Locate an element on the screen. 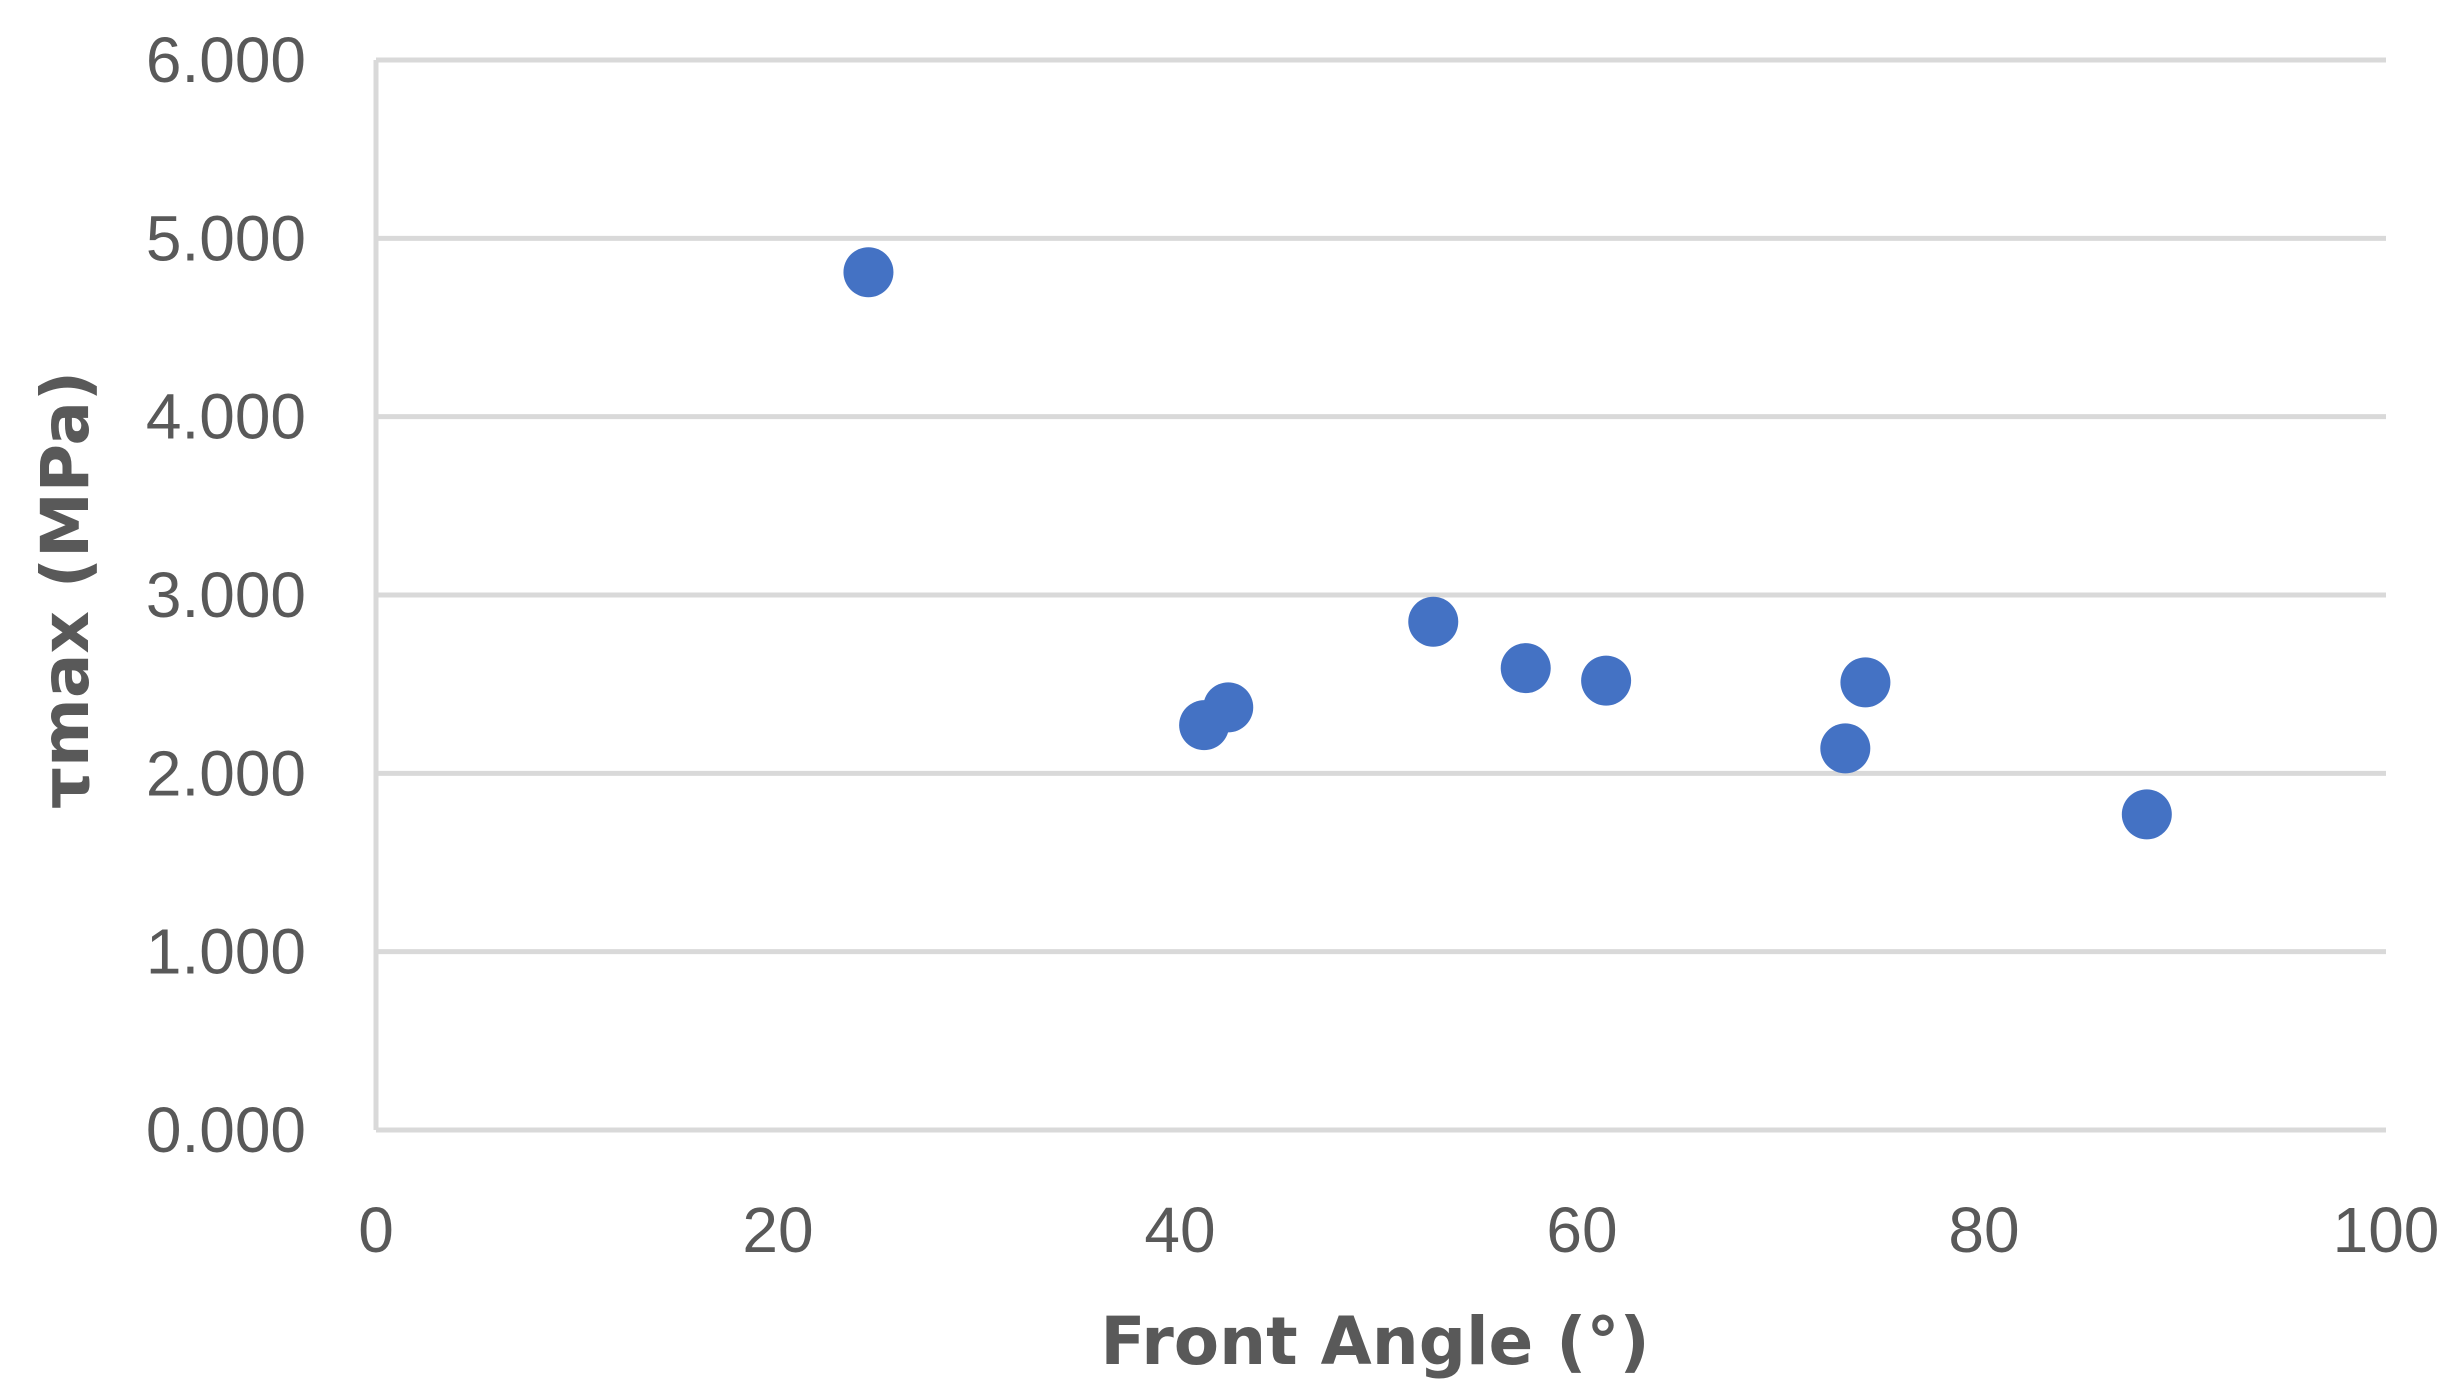  y-tick-label: 6.000 is located at coordinates (226, 60).